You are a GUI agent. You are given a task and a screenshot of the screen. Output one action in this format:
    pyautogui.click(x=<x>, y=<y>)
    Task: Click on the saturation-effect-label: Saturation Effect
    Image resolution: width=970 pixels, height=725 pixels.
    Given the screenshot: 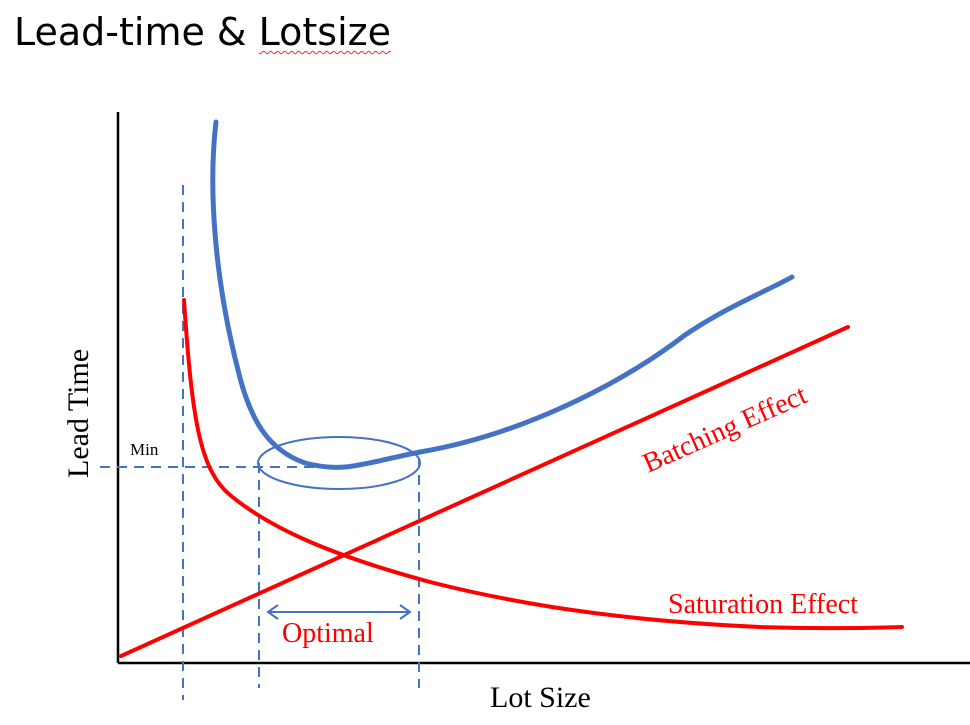 What is the action you would take?
    pyautogui.click(x=763, y=604)
    